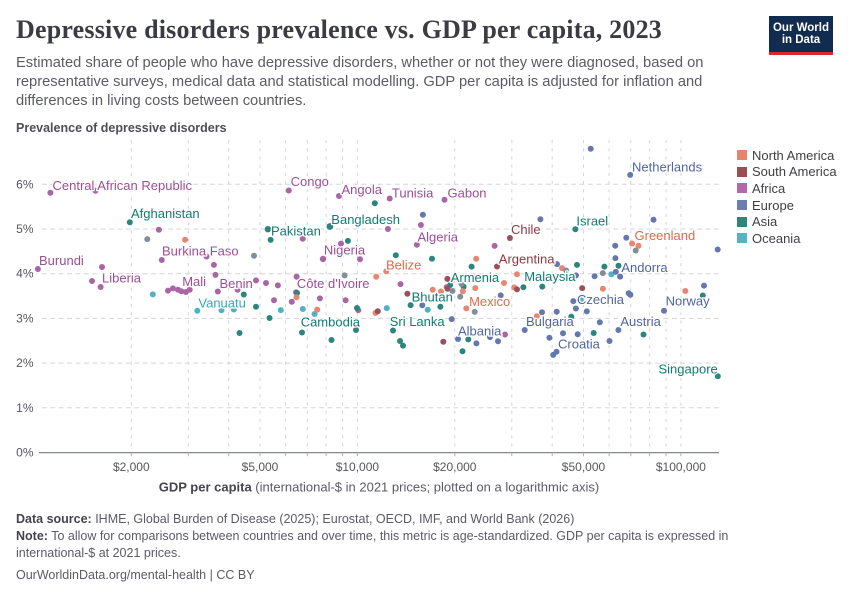  What do you see at coordinates (331, 321) in the screenshot?
I see `svg-text: Cambodia` at bounding box center [331, 321].